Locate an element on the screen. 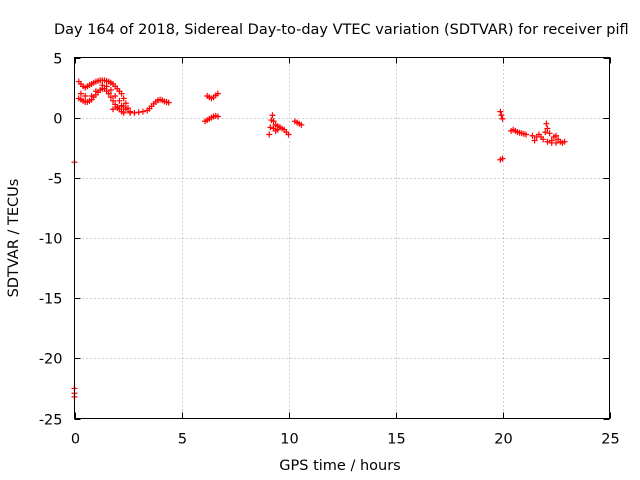 Image resolution: width=640 pixels, height=480 pixels. x-tick-label: 15 is located at coordinates (396, 440).